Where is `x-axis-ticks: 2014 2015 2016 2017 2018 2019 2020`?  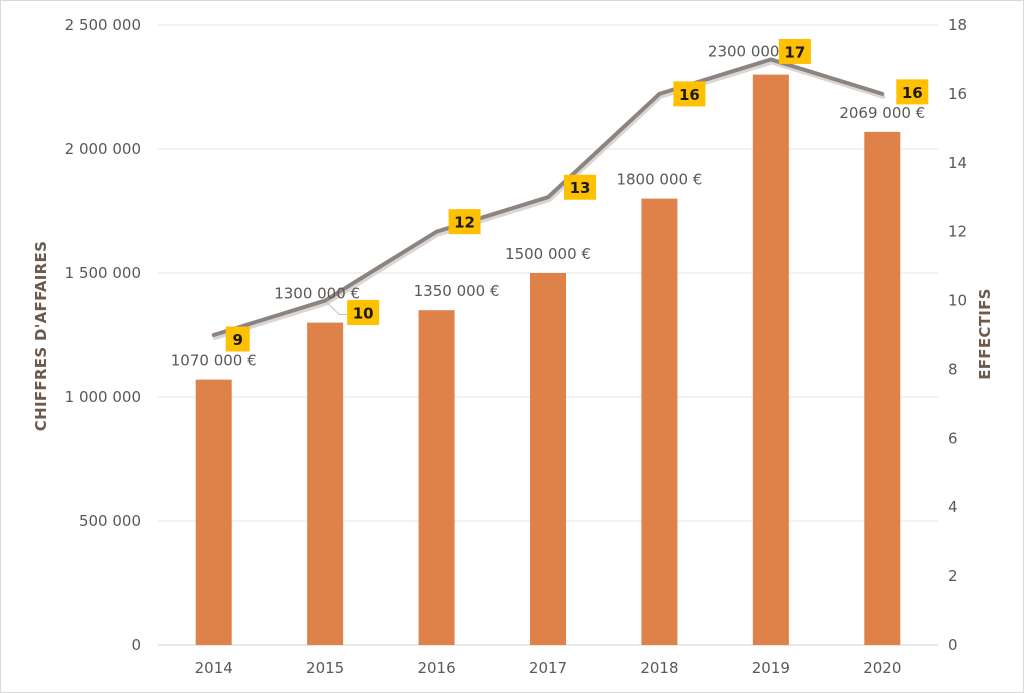
x-axis-ticks: 2014 2015 2016 2017 2018 2019 2020 is located at coordinates (548, 668).